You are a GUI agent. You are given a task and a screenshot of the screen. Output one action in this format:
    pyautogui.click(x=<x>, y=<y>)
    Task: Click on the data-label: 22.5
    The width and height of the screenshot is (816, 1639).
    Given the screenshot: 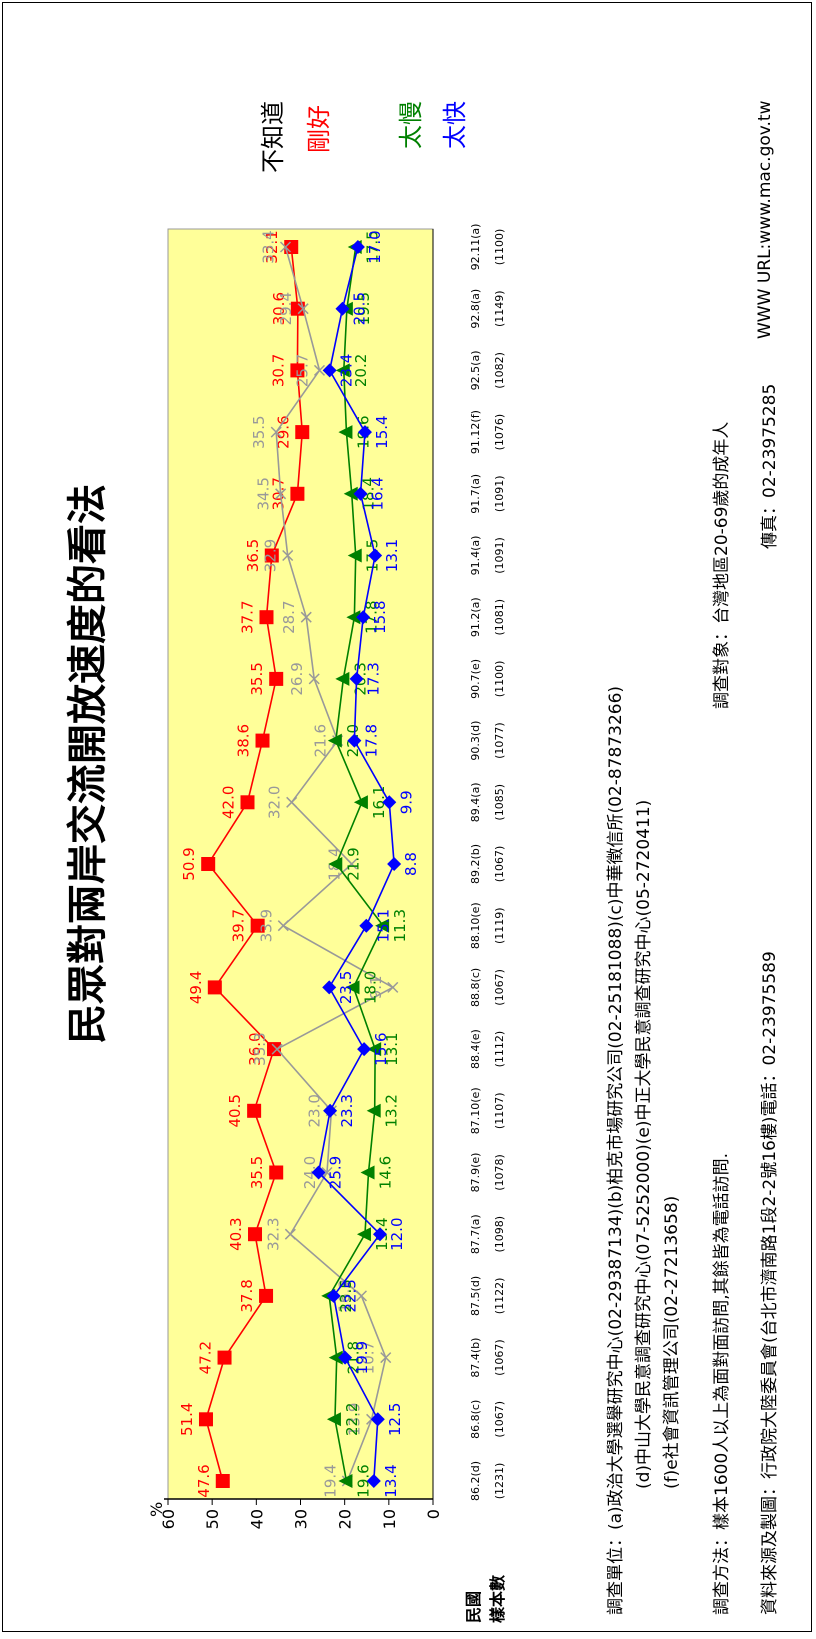 What is the action you would take?
    pyautogui.click(x=351, y=1295)
    